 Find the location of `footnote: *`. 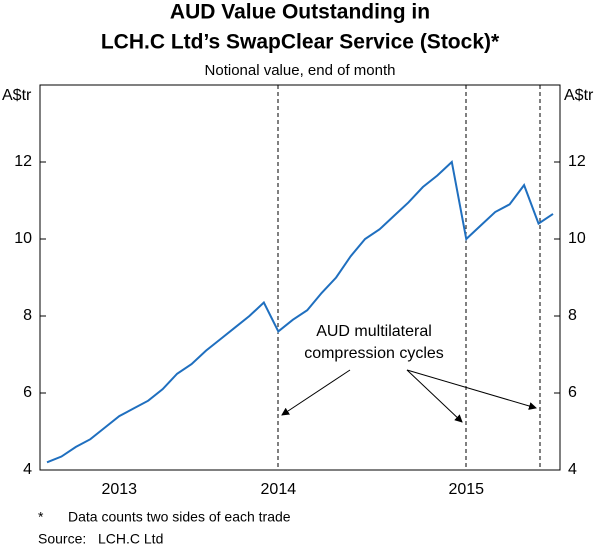

footnote: * is located at coordinates (41, 517).